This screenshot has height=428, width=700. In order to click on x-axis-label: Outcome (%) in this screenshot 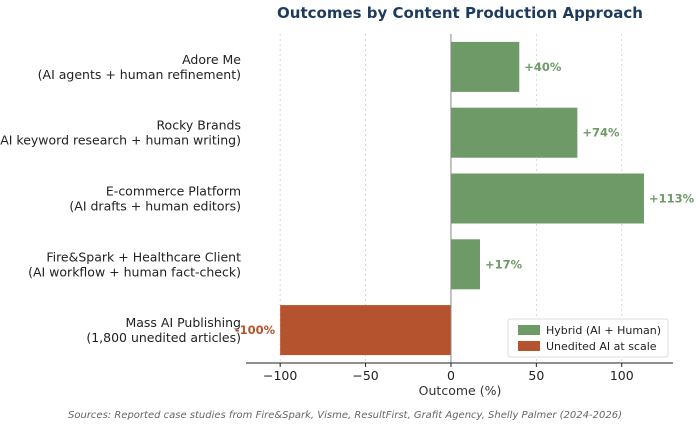, I will do `click(460, 390)`.